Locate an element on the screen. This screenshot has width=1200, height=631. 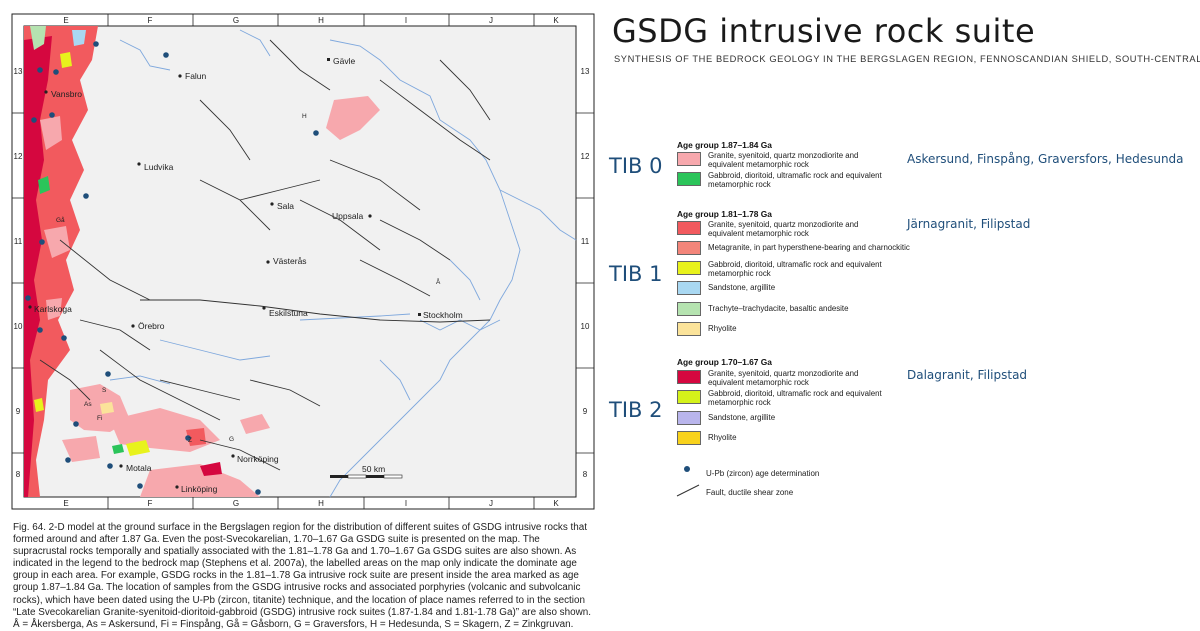
tib-0-label: TIB 0 is located at coordinates (636, 166).